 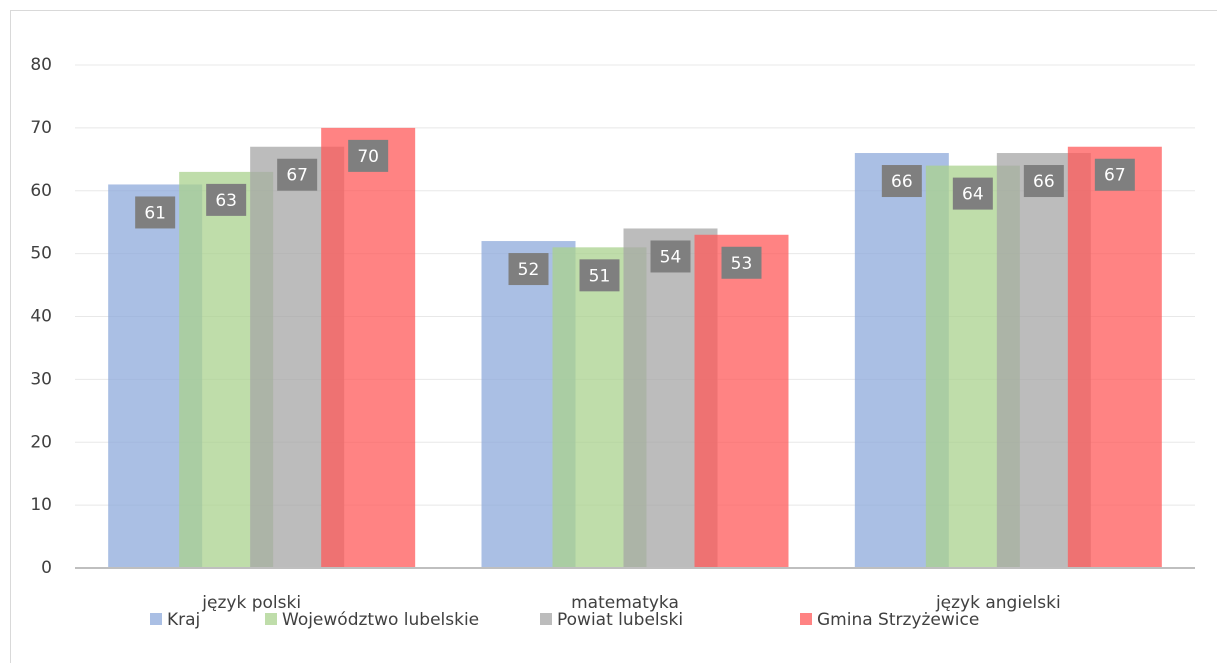 I want to click on legend-label: Kraj, so click(x=183, y=620).